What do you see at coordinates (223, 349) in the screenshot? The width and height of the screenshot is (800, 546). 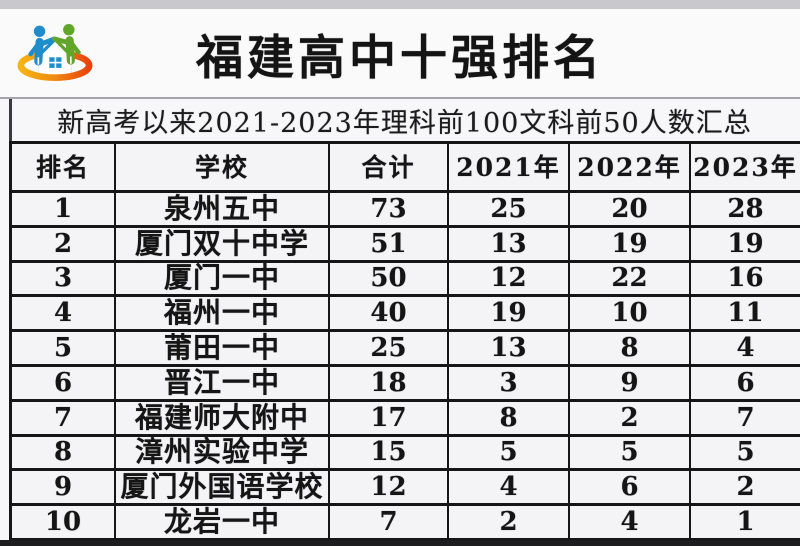 I see `cell-school-row5: 莆田一中` at bounding box center [223, 349].